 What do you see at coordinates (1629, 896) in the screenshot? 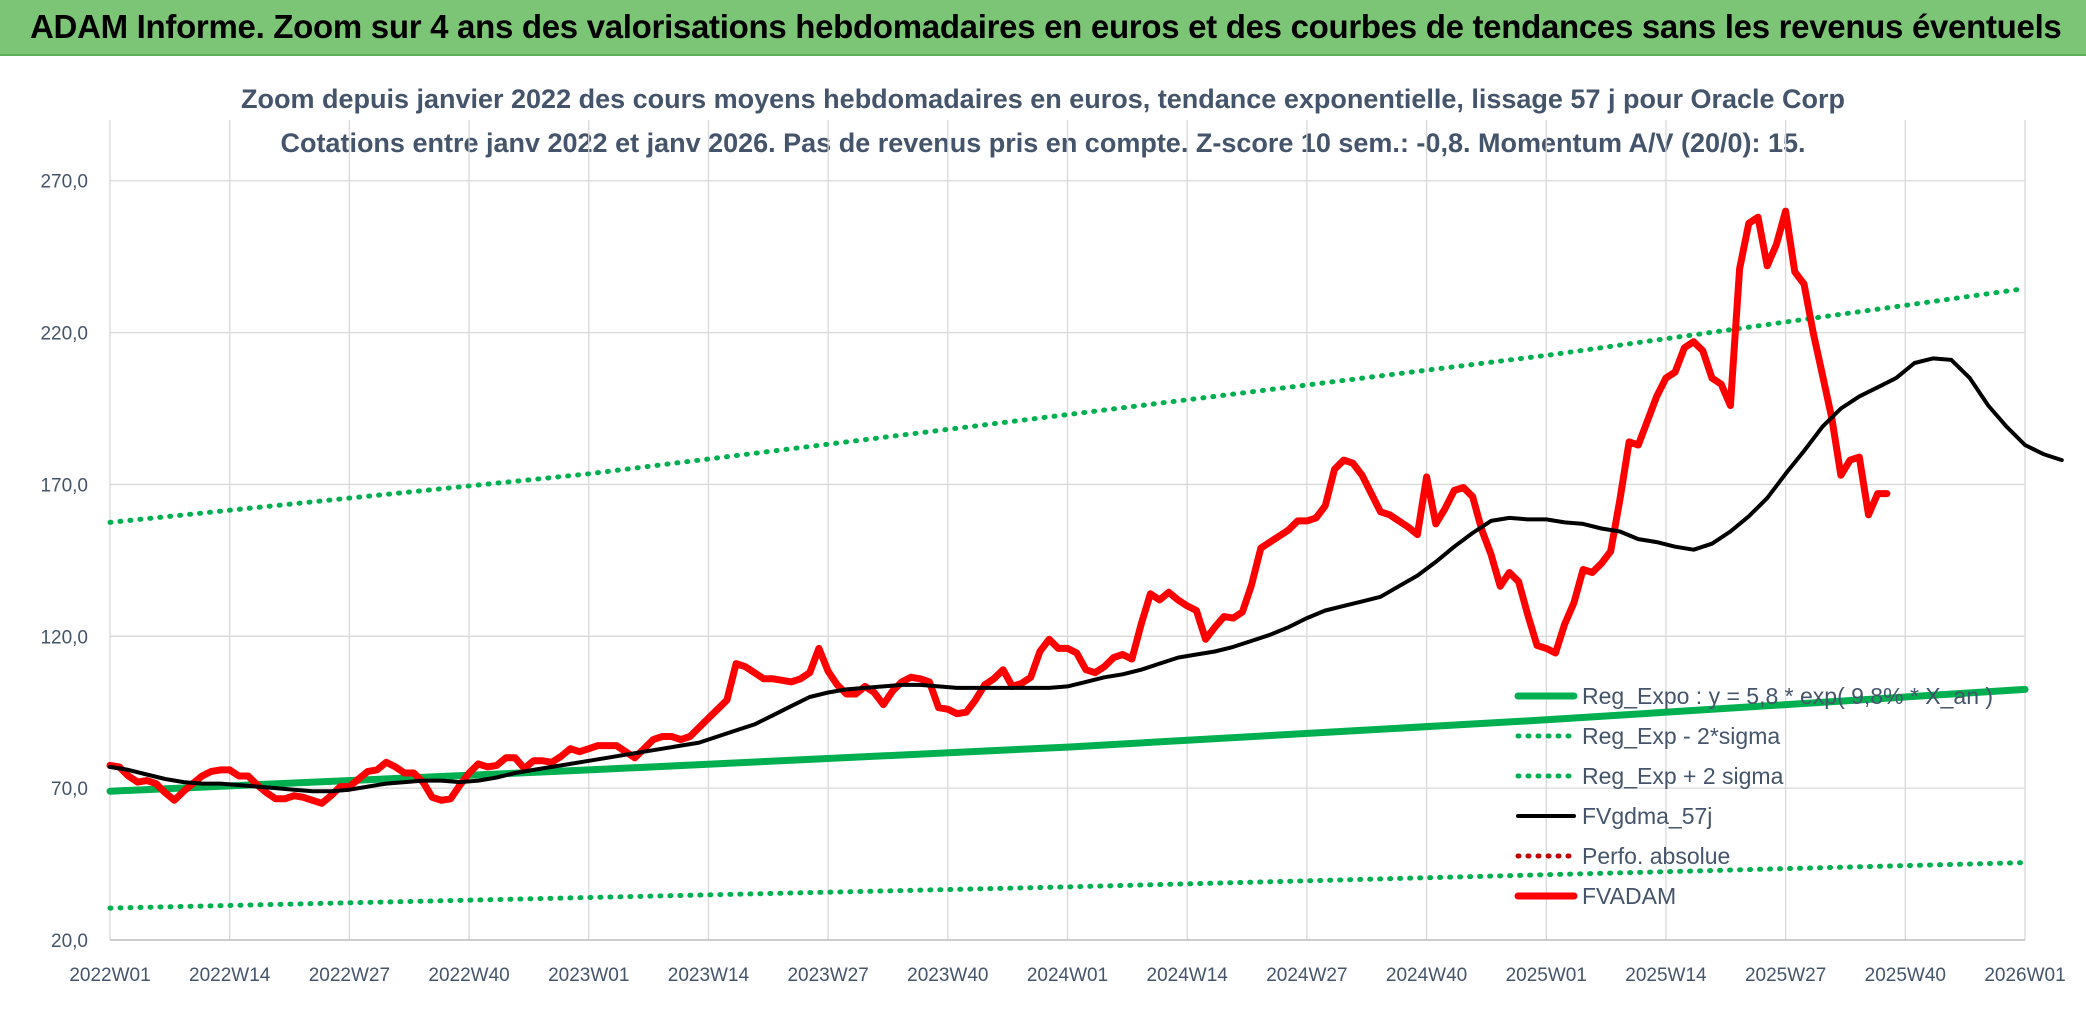
I see `legend-label: FVADAM` at bounding box center [1629, 896].